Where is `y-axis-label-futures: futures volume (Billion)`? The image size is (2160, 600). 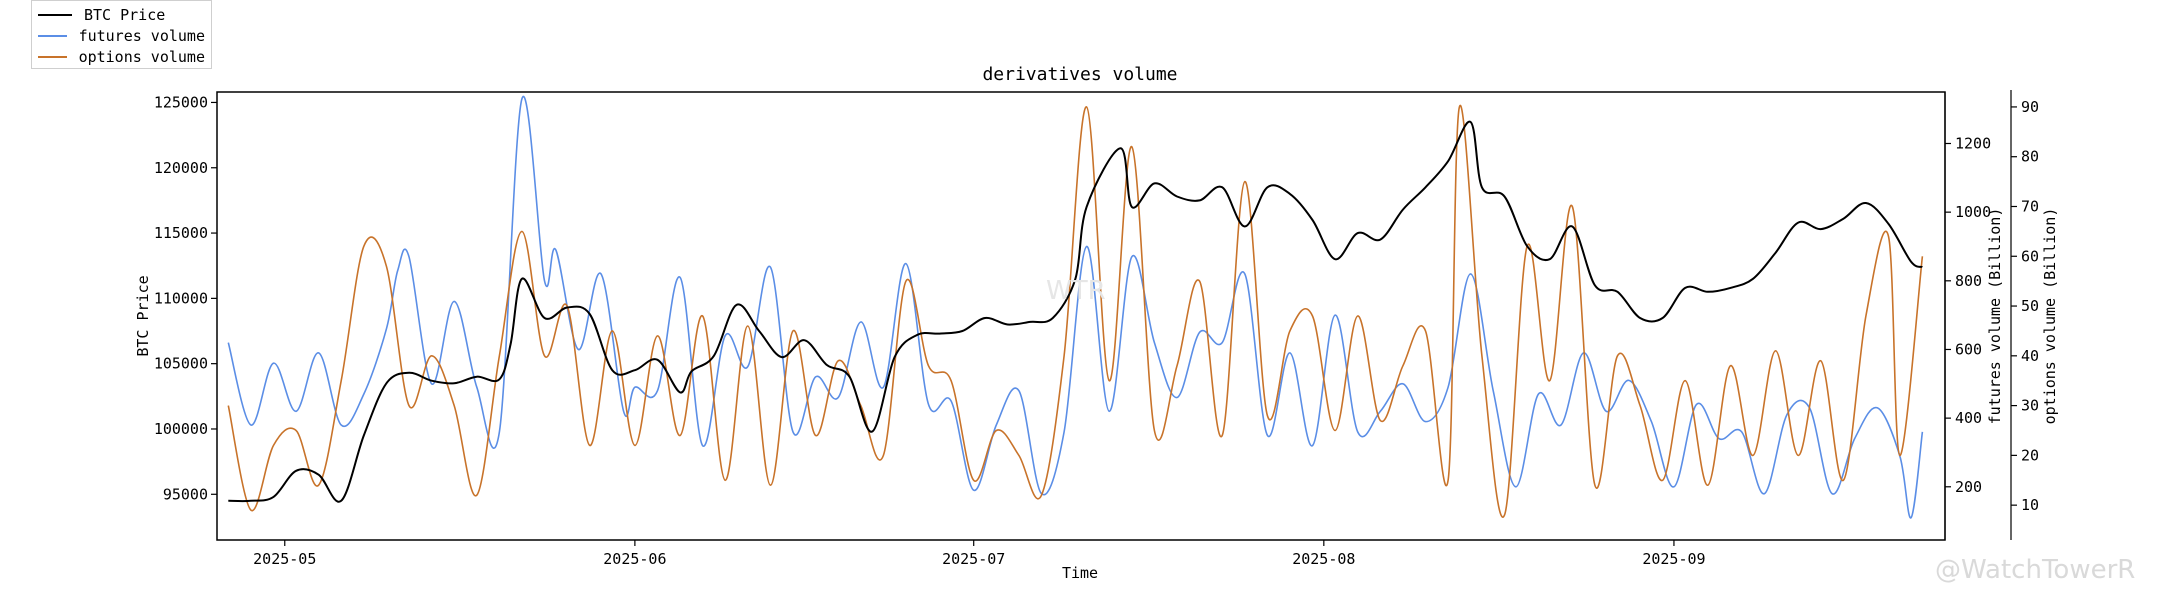 y-axis-label-futures: futures volume (Billion) is located at coordinates (1995, 316).